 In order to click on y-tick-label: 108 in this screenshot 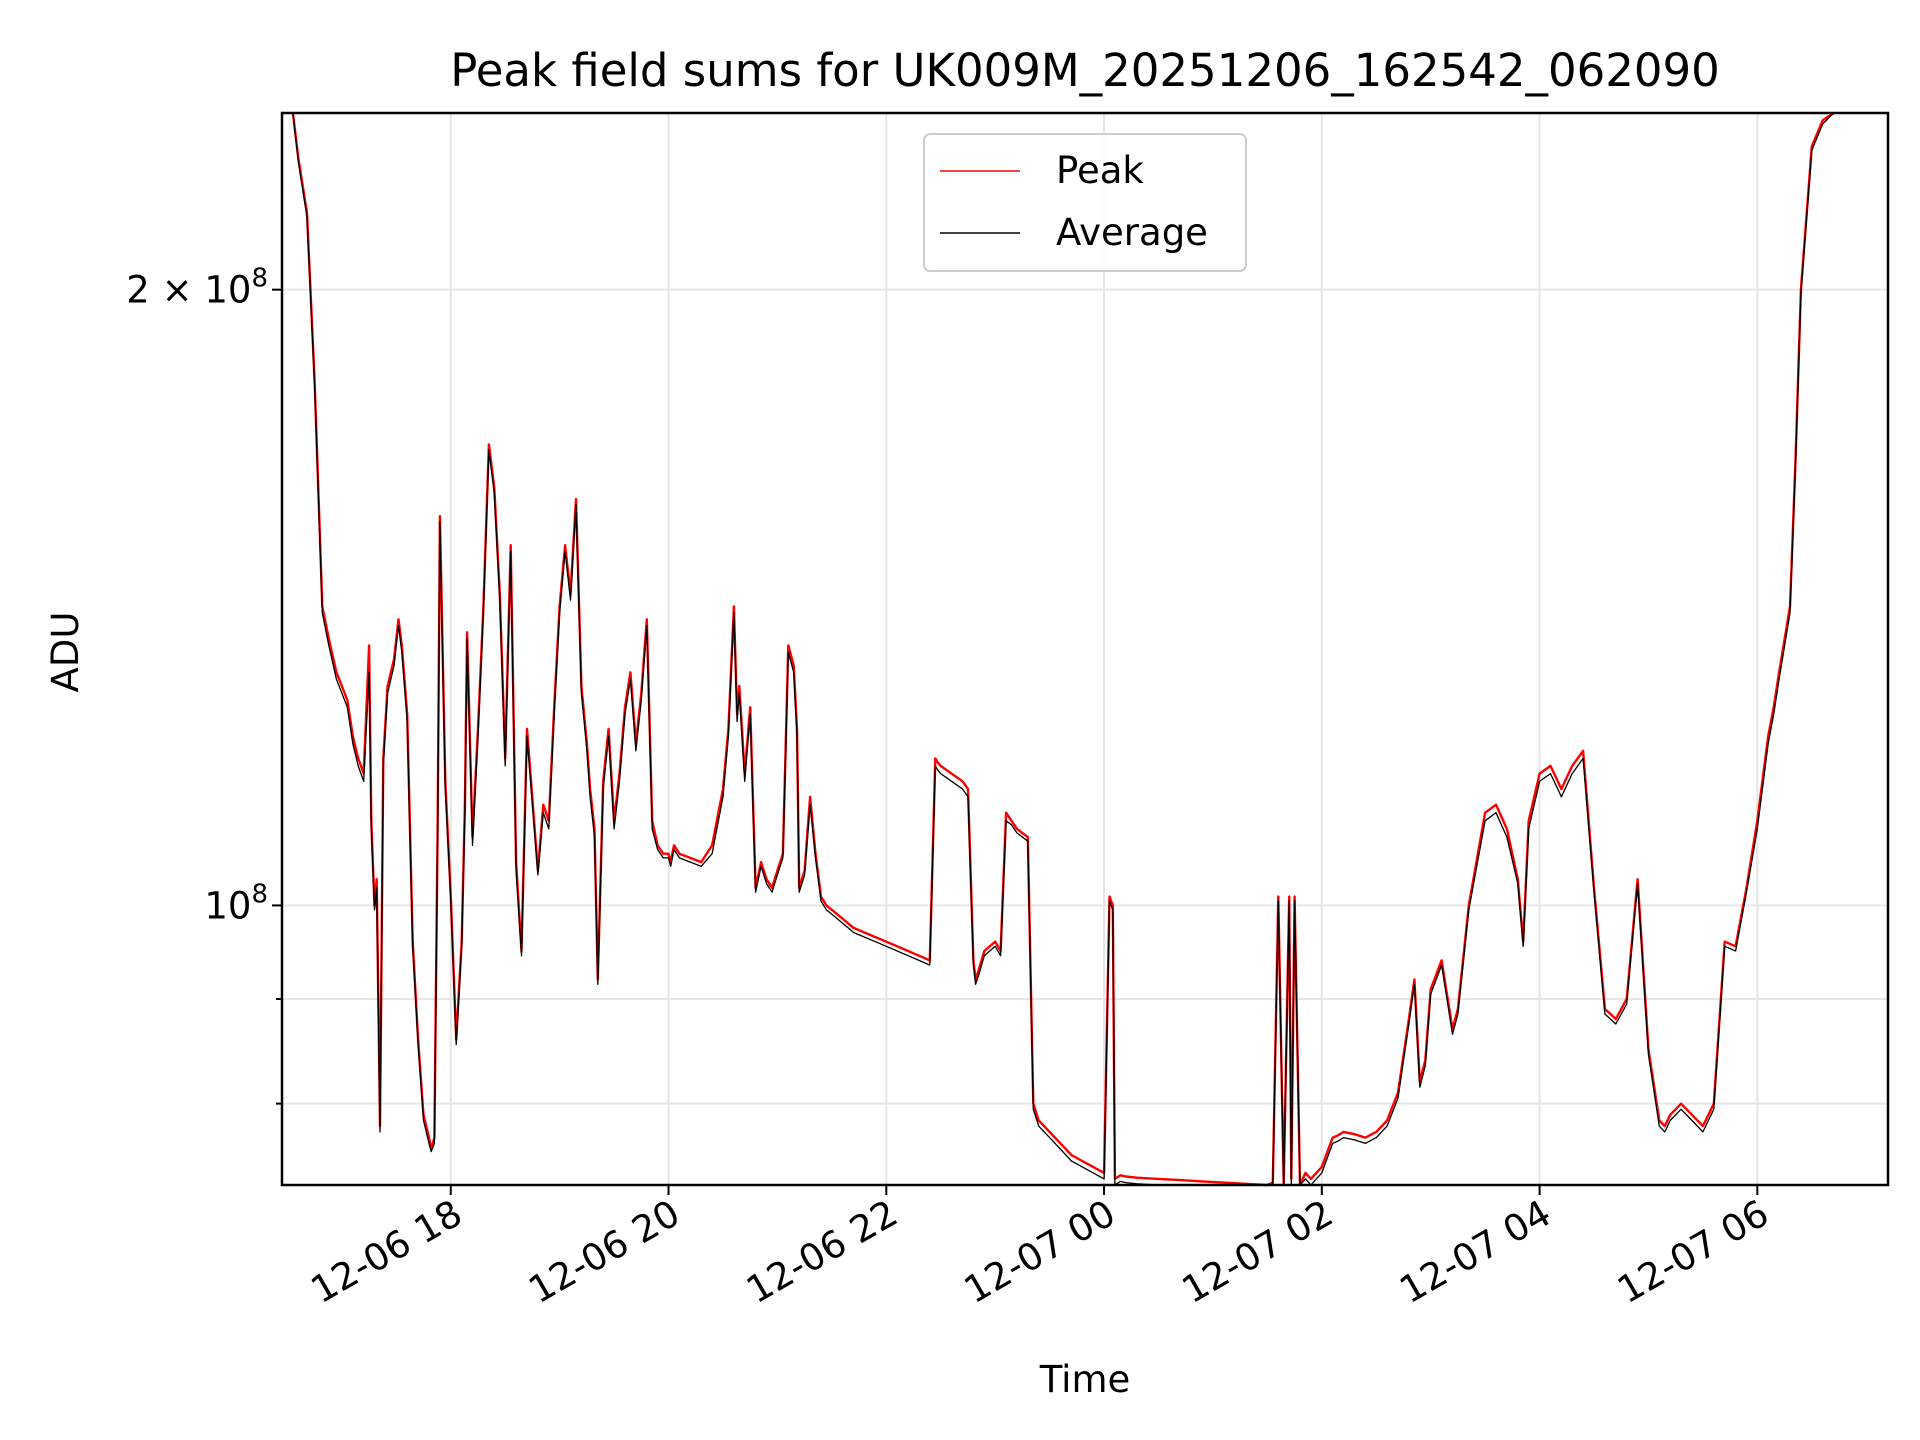, I will do `click(236, 903)`.